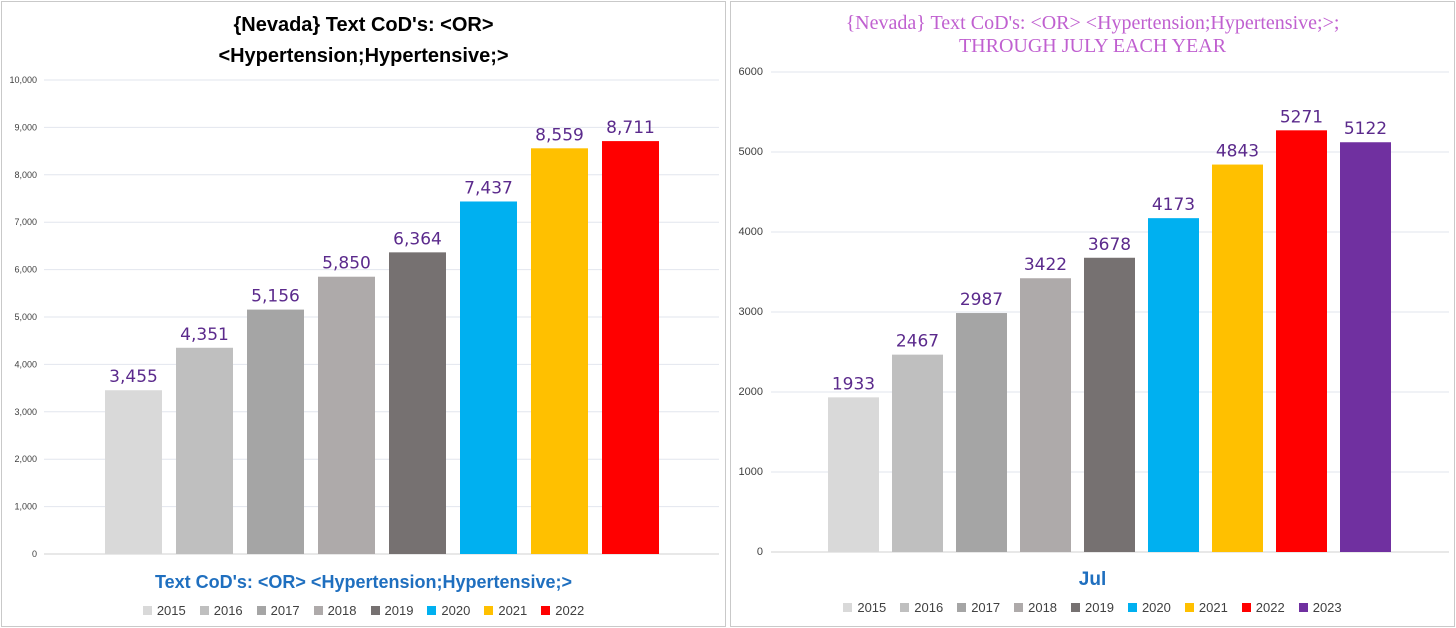  What do you see at coordinates (1092, 46) in the screenshot?
I see `chart-title-line-2: THROUGH JULY EACH YEAR` at bounding box center [1092, 46].